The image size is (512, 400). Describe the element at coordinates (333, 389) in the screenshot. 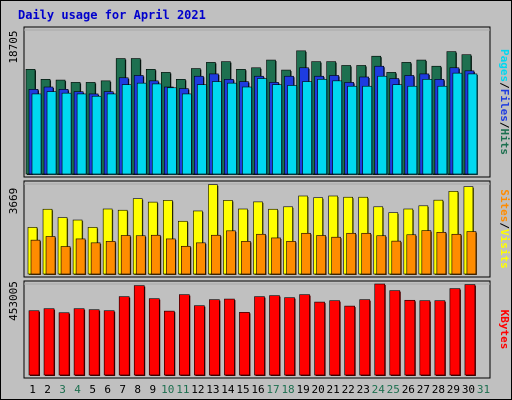

I see `x-tick-label: 21` at that location.